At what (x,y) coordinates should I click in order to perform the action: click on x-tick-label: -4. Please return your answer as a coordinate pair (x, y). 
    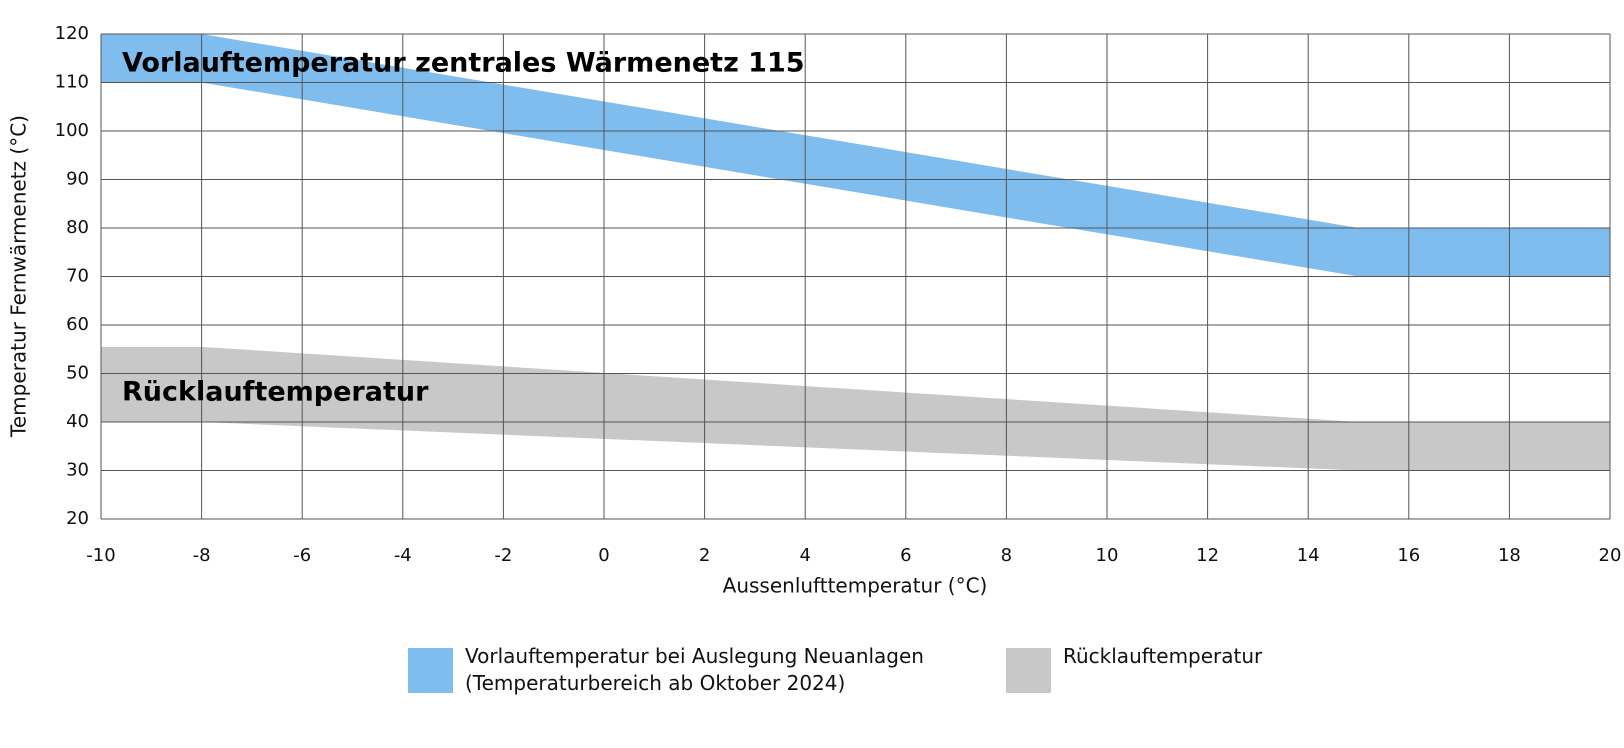
    Looking at the image, I should click on (403, 555).